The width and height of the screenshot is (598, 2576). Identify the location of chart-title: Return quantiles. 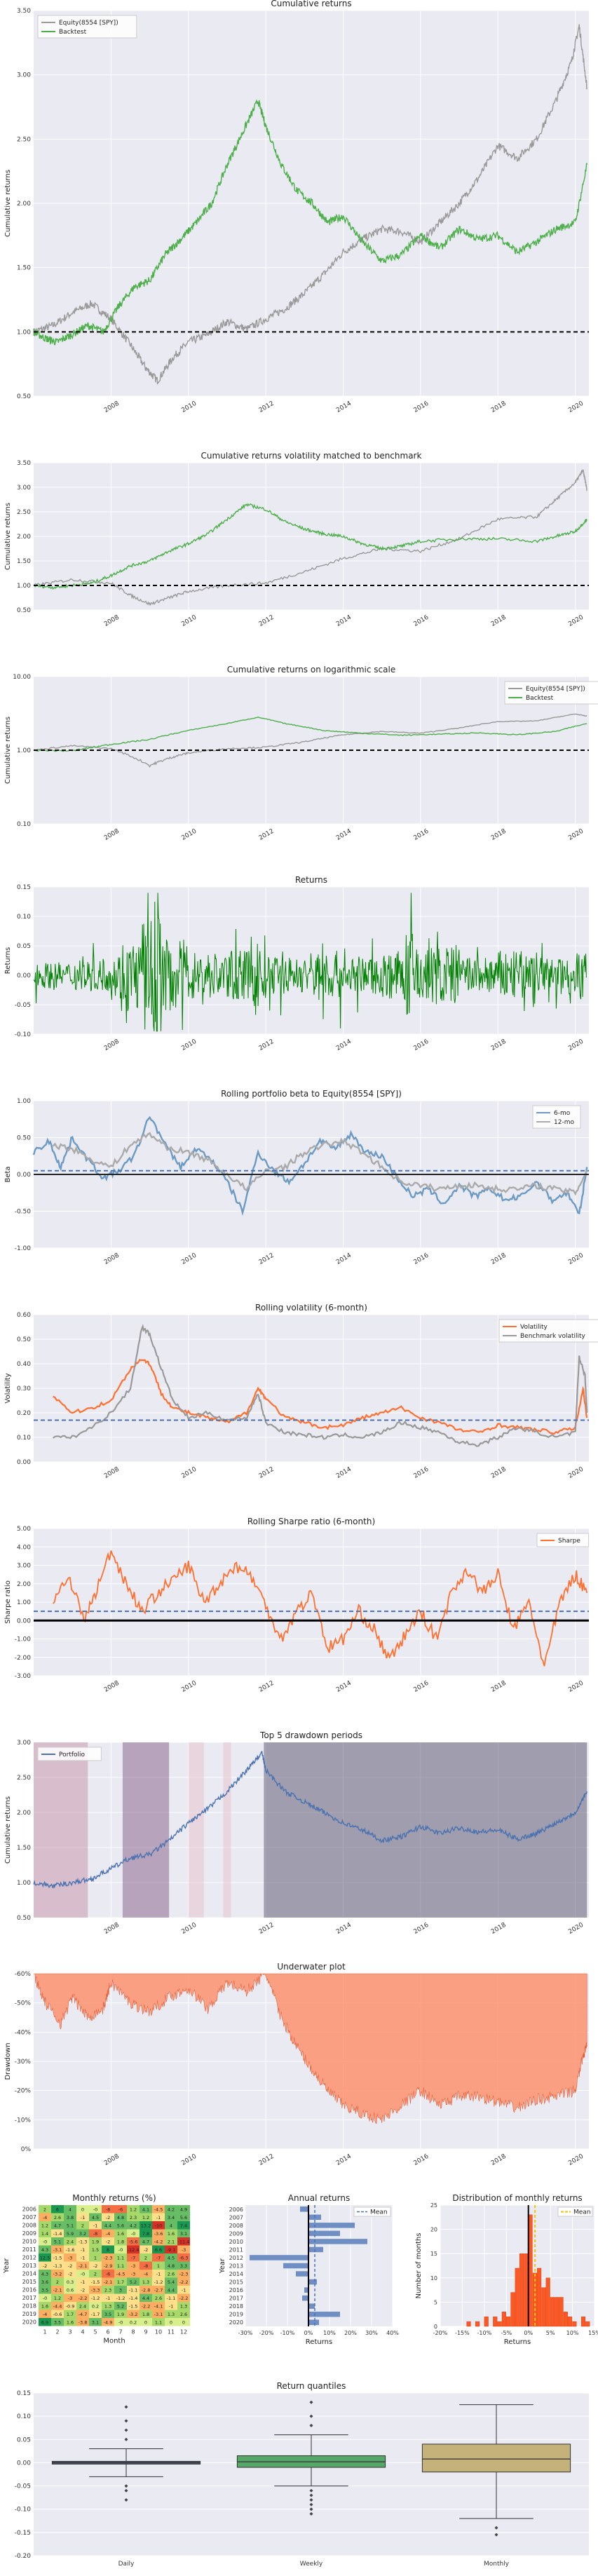
(311, 2386).